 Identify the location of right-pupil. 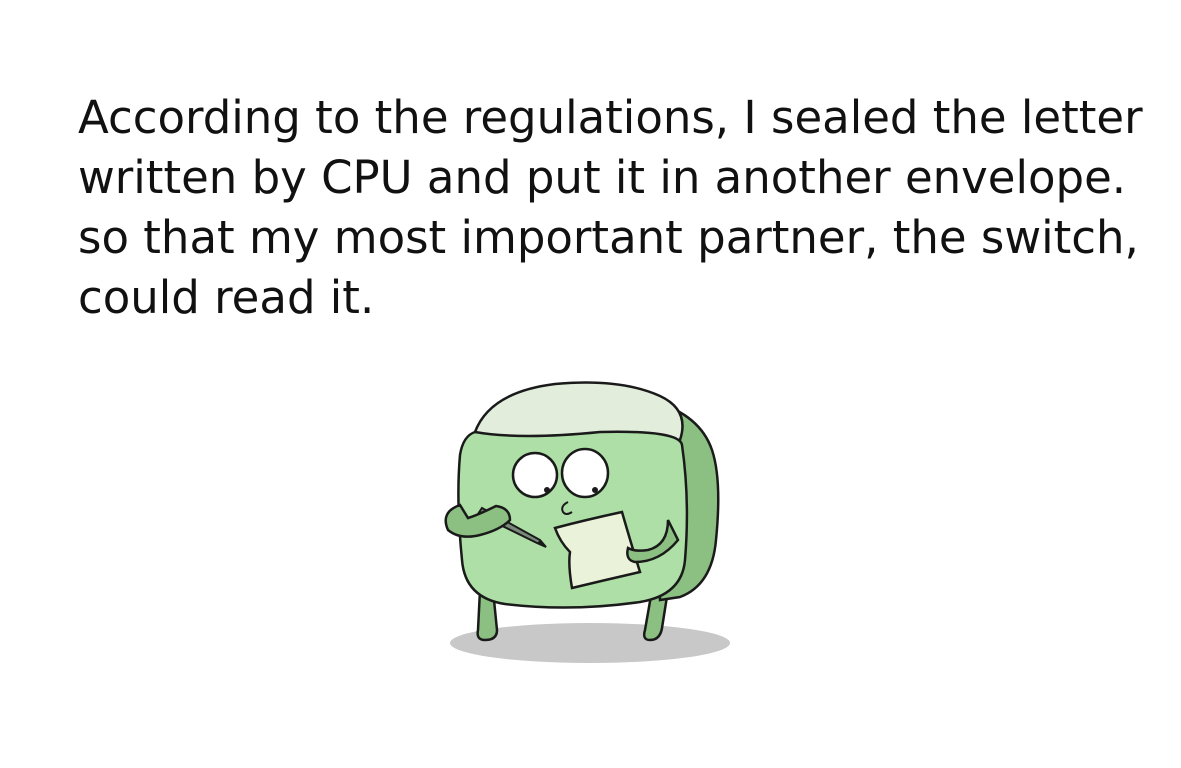
(595, 490).